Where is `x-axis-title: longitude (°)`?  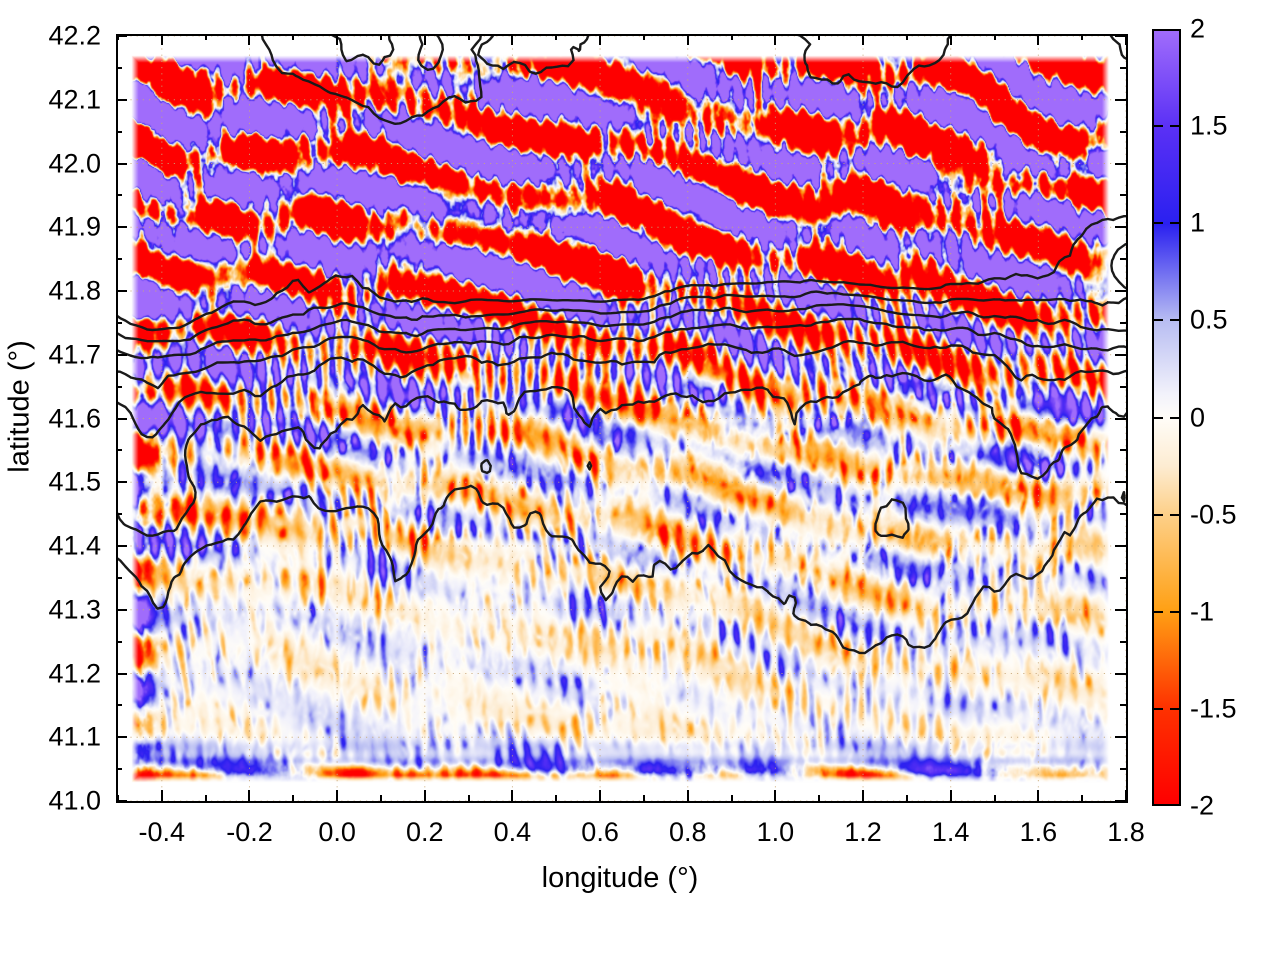 x-axis-title: longitude (°) is located at coordinates (620, 878).